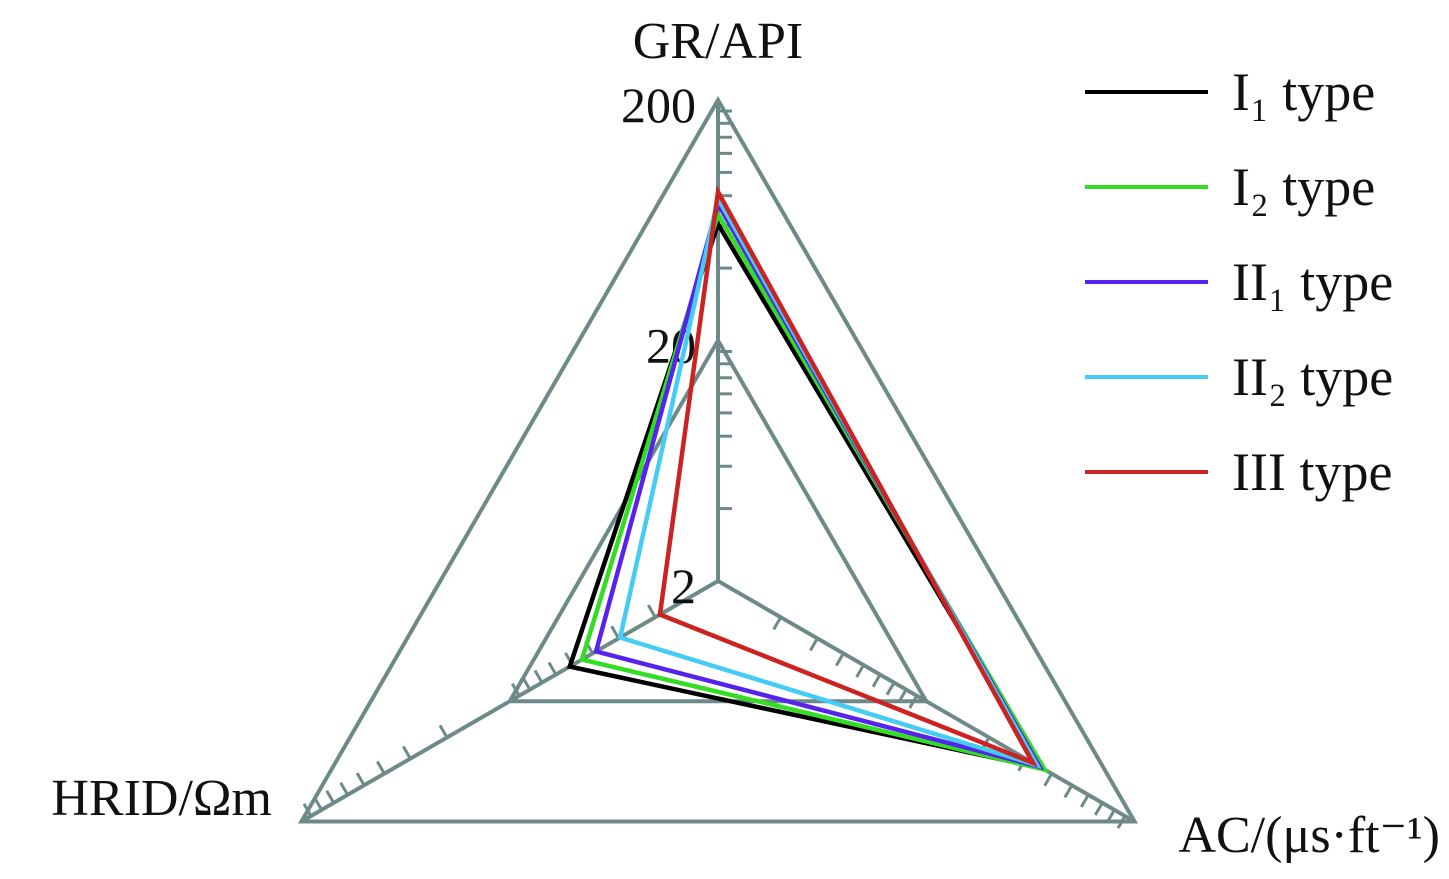 This screenshot has height=879, width=1449. What do you see at coordinates (1303, 187) in the screenshot?
I see `legend-label-1: I₂ type` at bounding box center [1303, 187].